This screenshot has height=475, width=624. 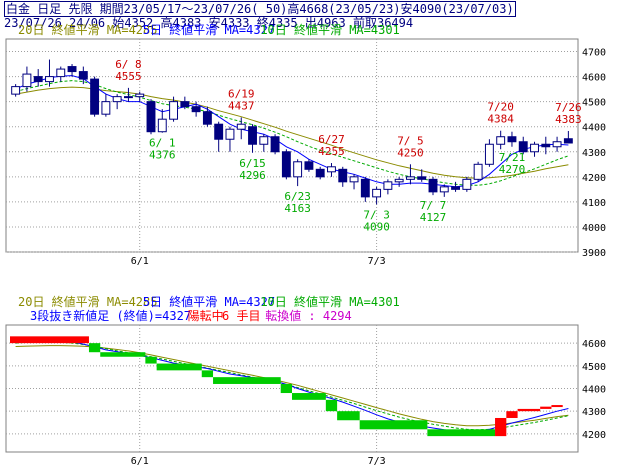 I want to click on bottom-y-tick-label: 4600, so click(x=594, y=344).